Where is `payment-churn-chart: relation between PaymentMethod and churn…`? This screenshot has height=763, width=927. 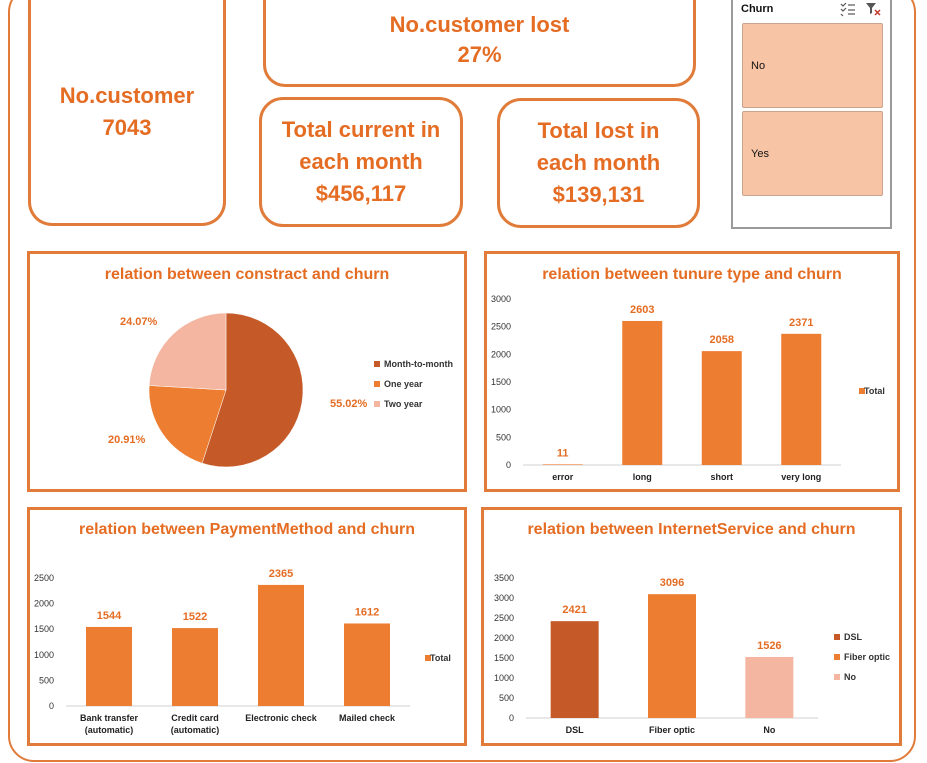 payment-churn-chart: relation between PaymentMethod and churn… is located at coordinates (247, 626).